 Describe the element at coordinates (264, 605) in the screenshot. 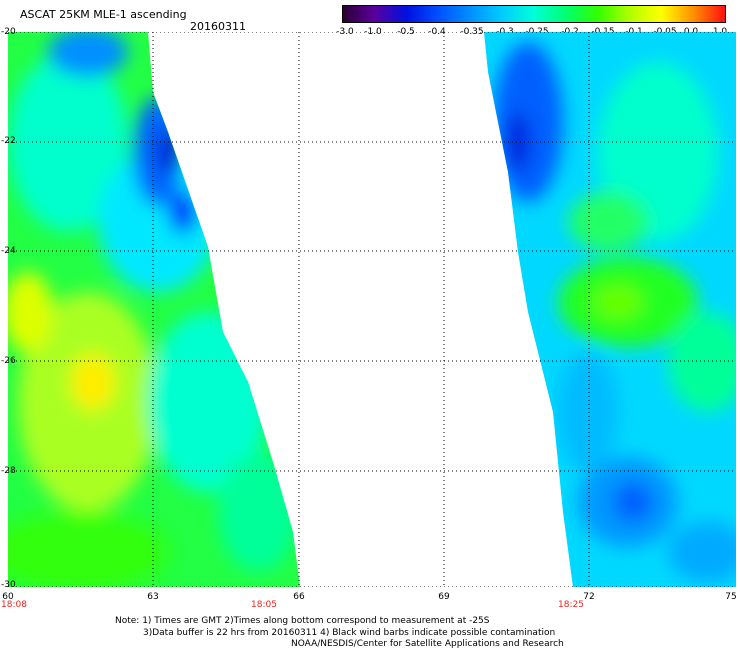

I see `time-label: 18:05` at that location.